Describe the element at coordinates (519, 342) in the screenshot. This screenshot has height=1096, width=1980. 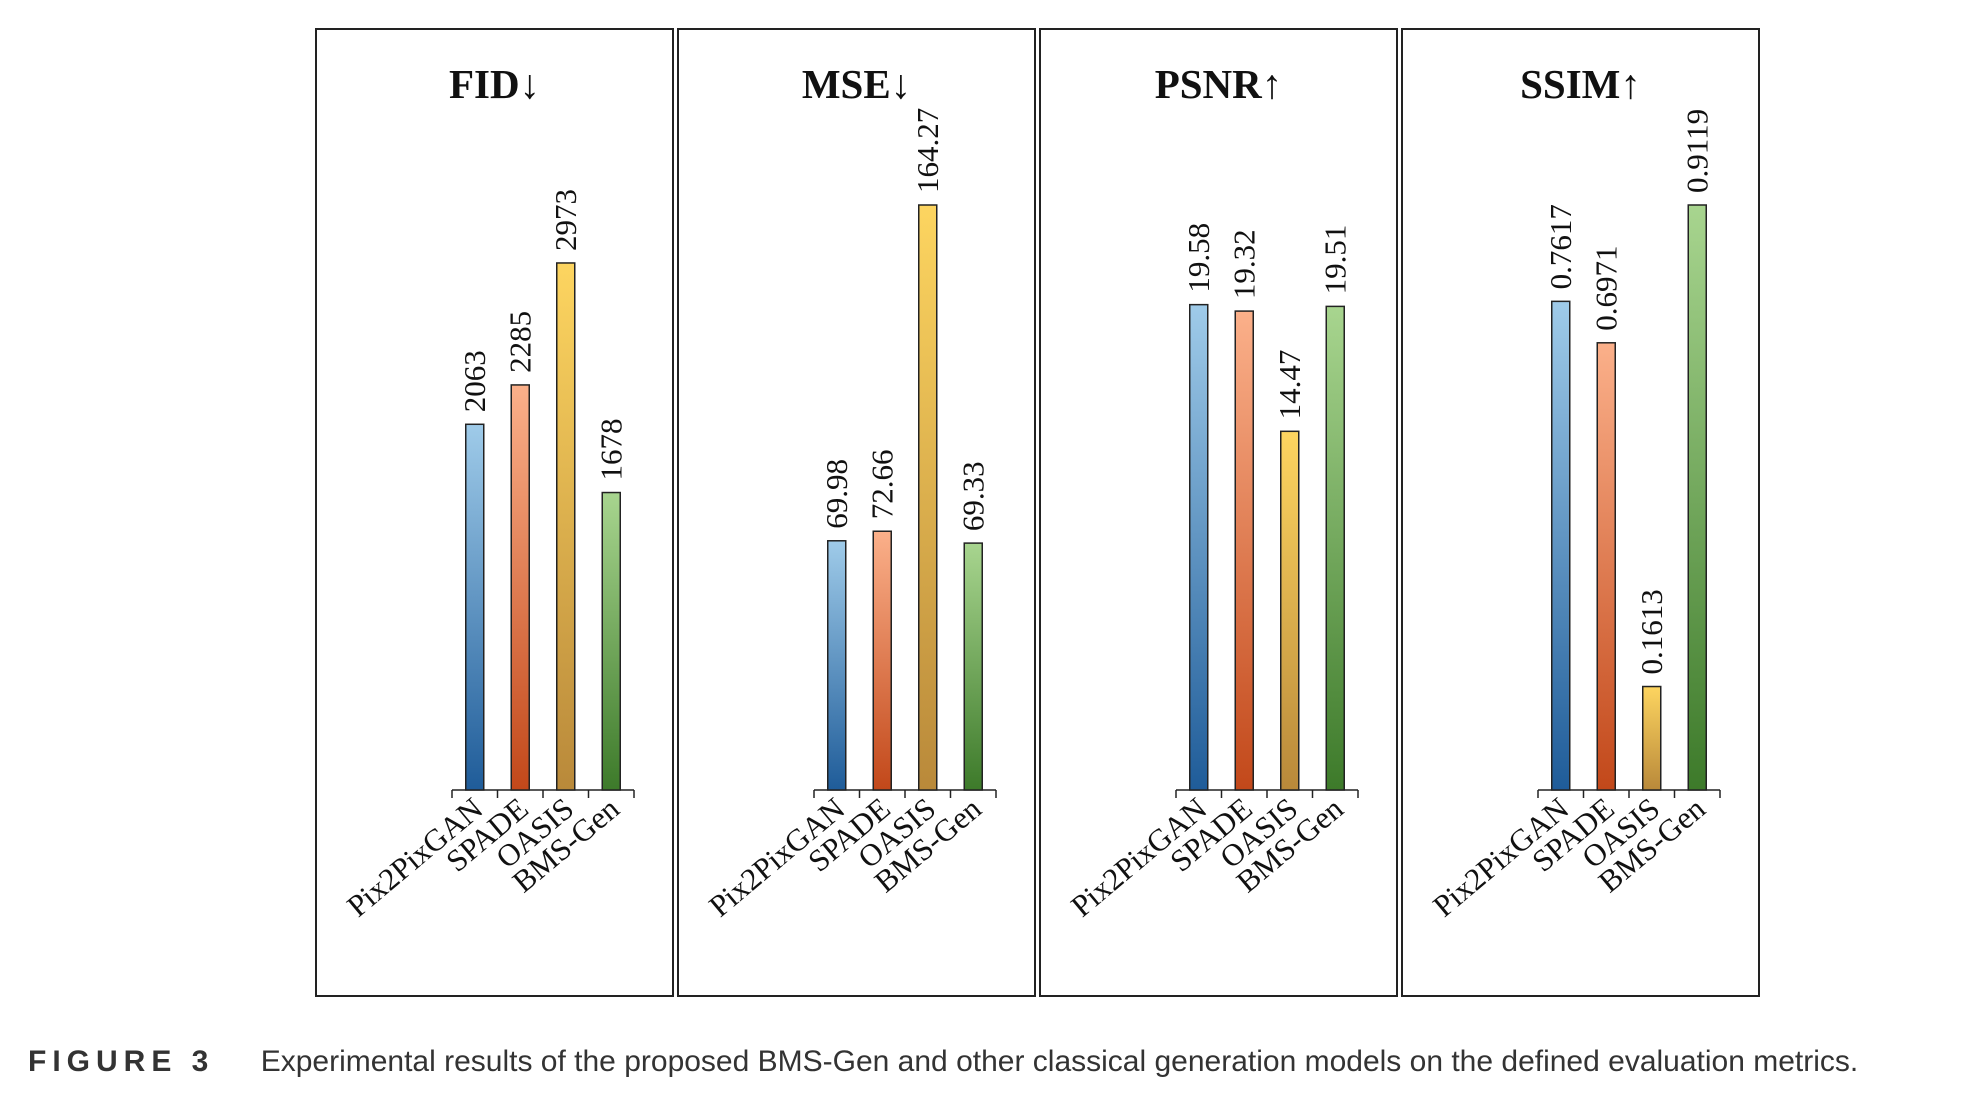
I see `data-label: 2285` at that location.